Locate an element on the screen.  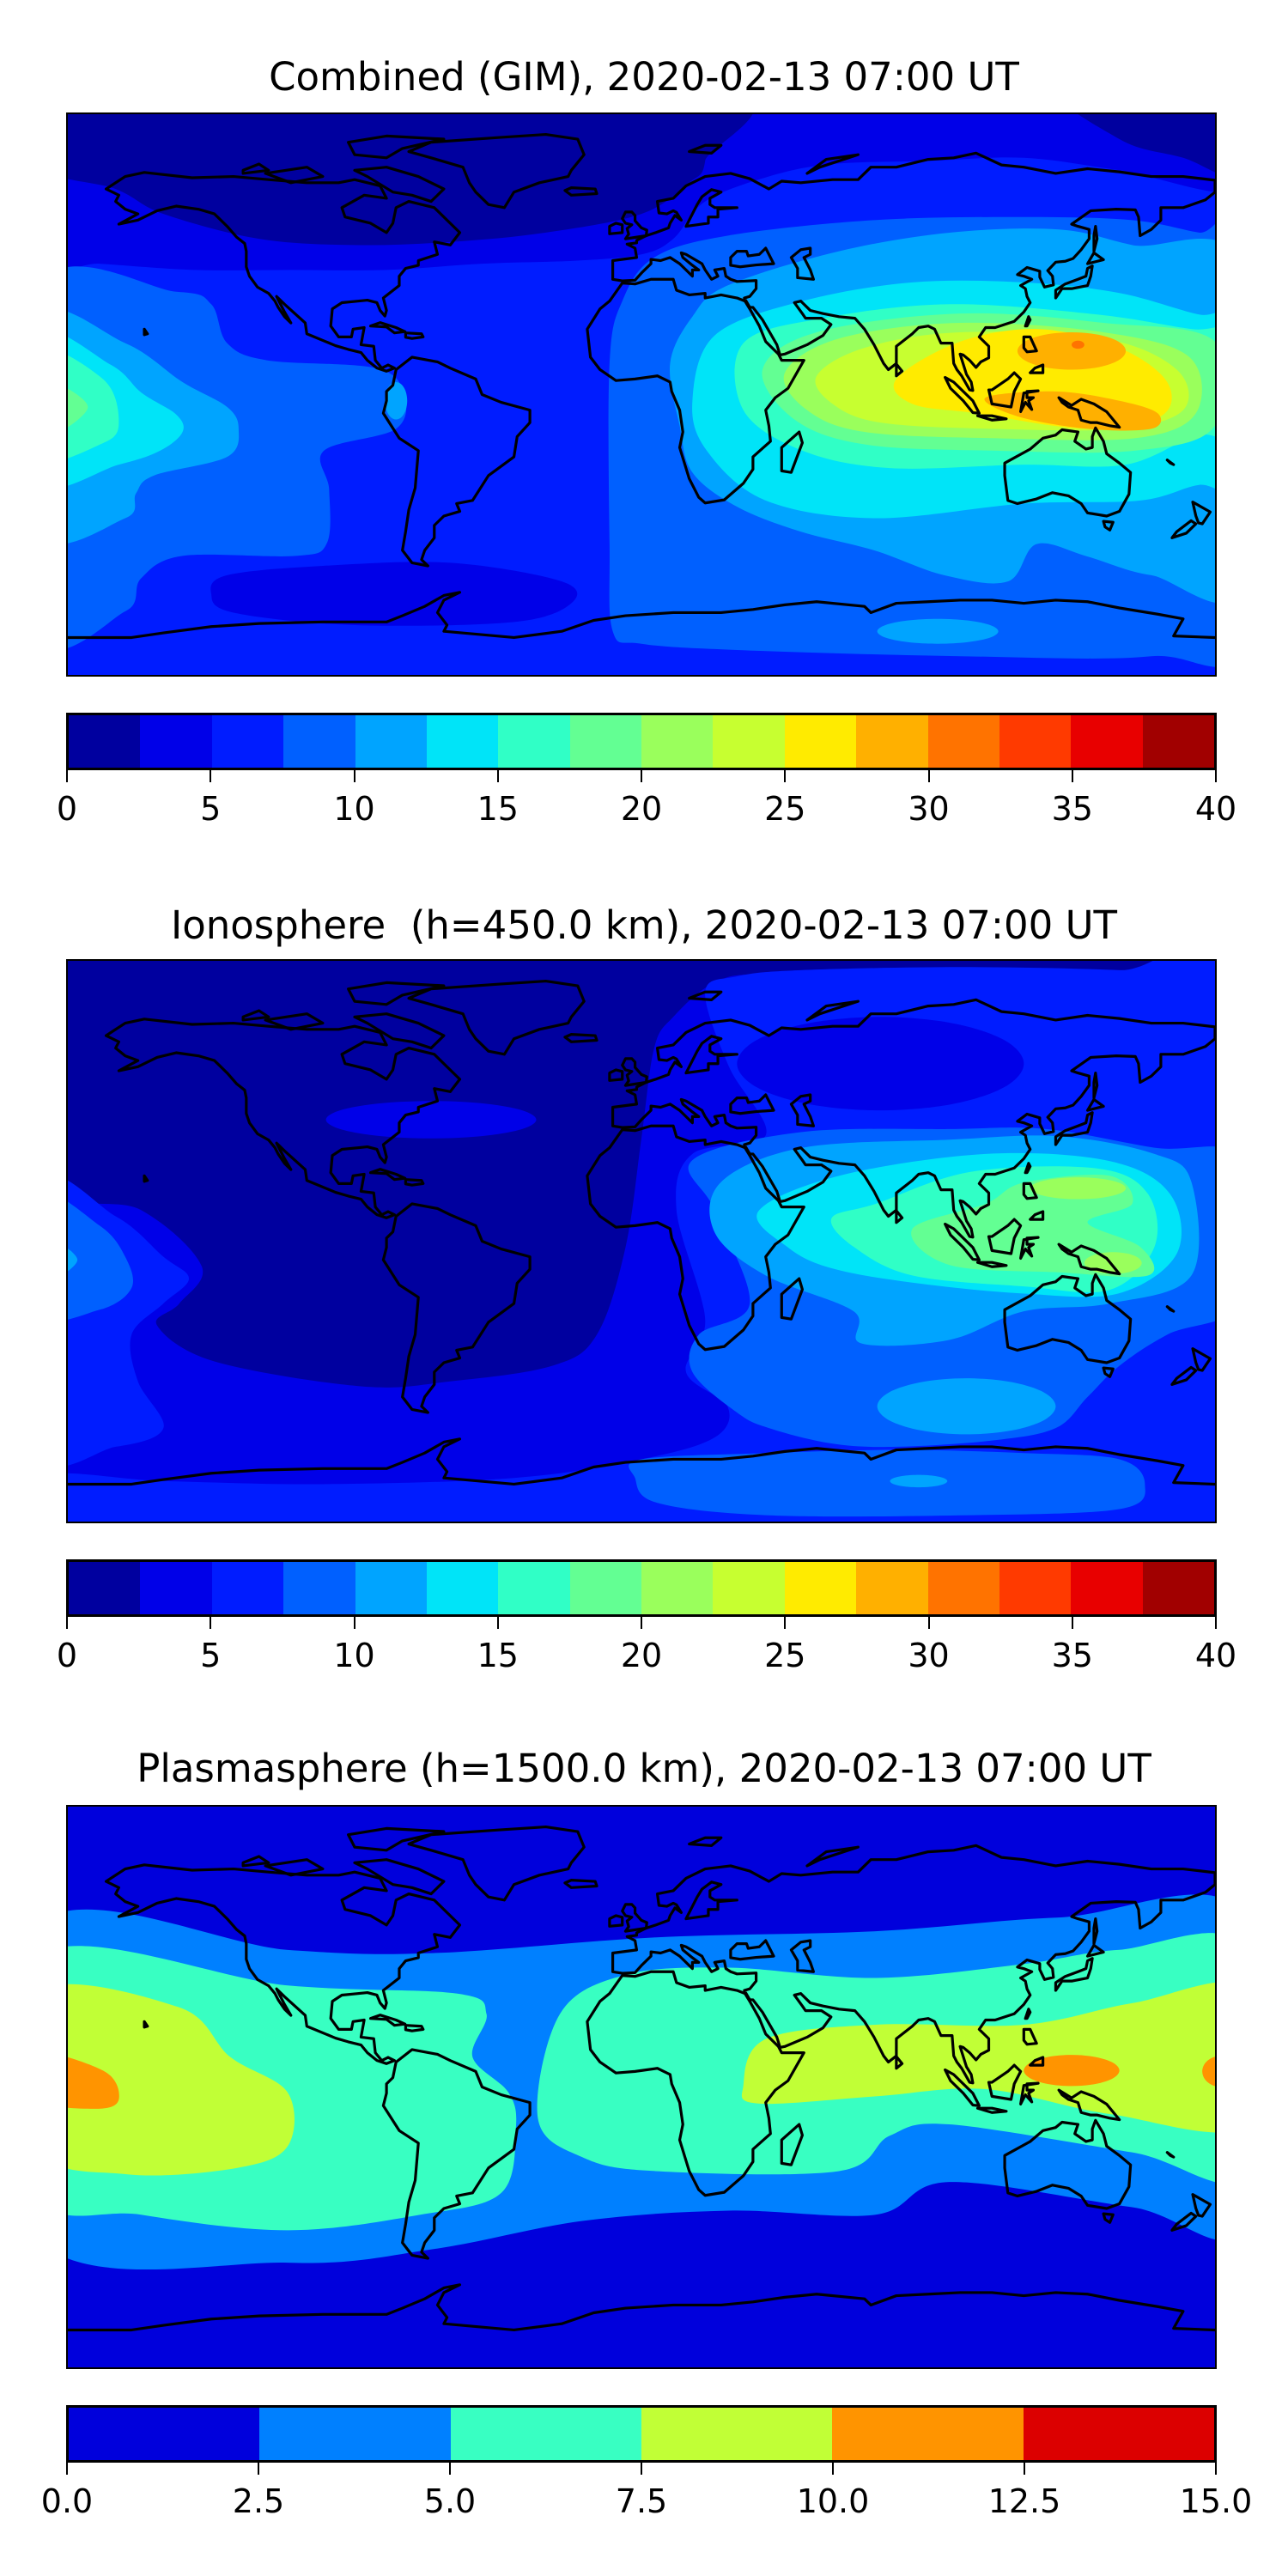
colorbar-tick-label: 10 is located at coordinates (354, 809).